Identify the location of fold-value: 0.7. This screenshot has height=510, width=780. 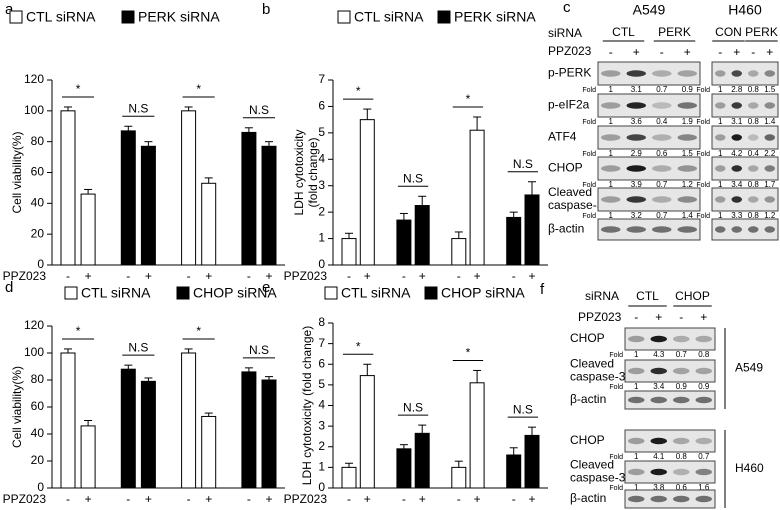
(662, 184).